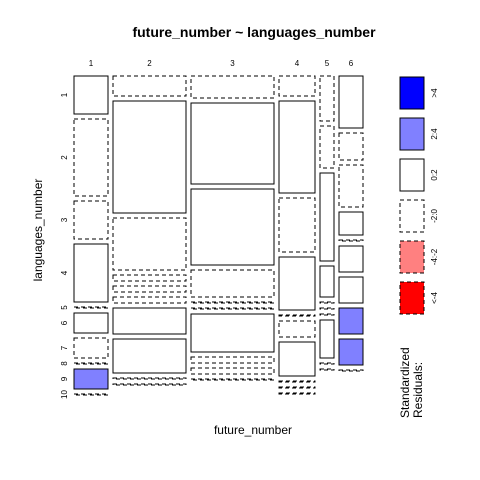 The image size is (480, 480). Describe the element at coordinates (351, 63) in the screenshot. I see `column-tick-6: 6` at that location.